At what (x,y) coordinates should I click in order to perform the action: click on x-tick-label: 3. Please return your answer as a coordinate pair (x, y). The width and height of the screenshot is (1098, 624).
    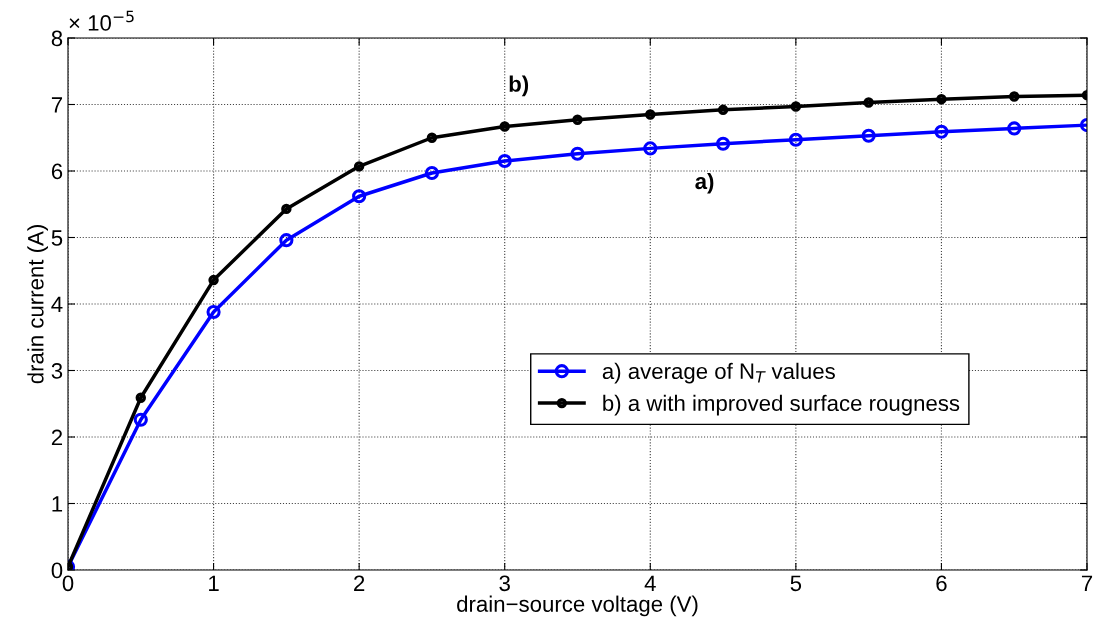
    Looking at the image, I should click on (504, 583).